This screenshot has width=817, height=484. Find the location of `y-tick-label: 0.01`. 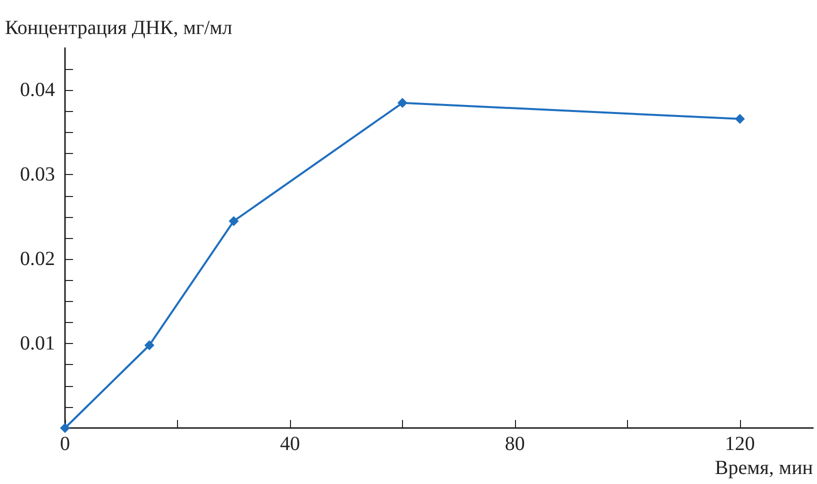

y-tick-label: 0.01 is located at coordinates (37, 343).